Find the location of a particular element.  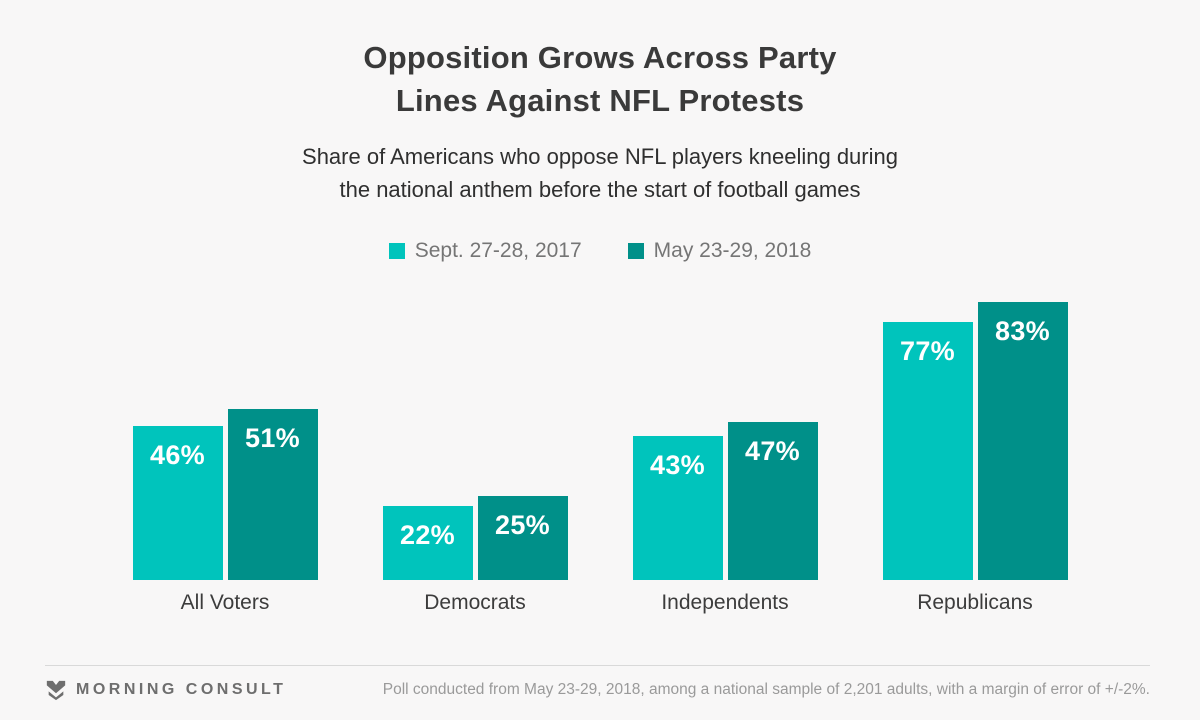

legend-item-1: May 23-29, 2018 is located at coordinates (719, 250).